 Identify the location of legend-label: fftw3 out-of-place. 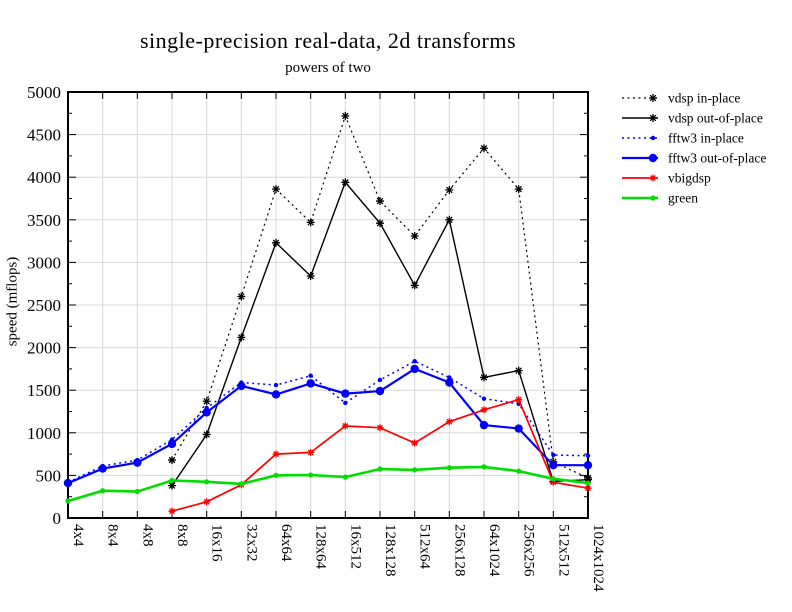
(717, 158).